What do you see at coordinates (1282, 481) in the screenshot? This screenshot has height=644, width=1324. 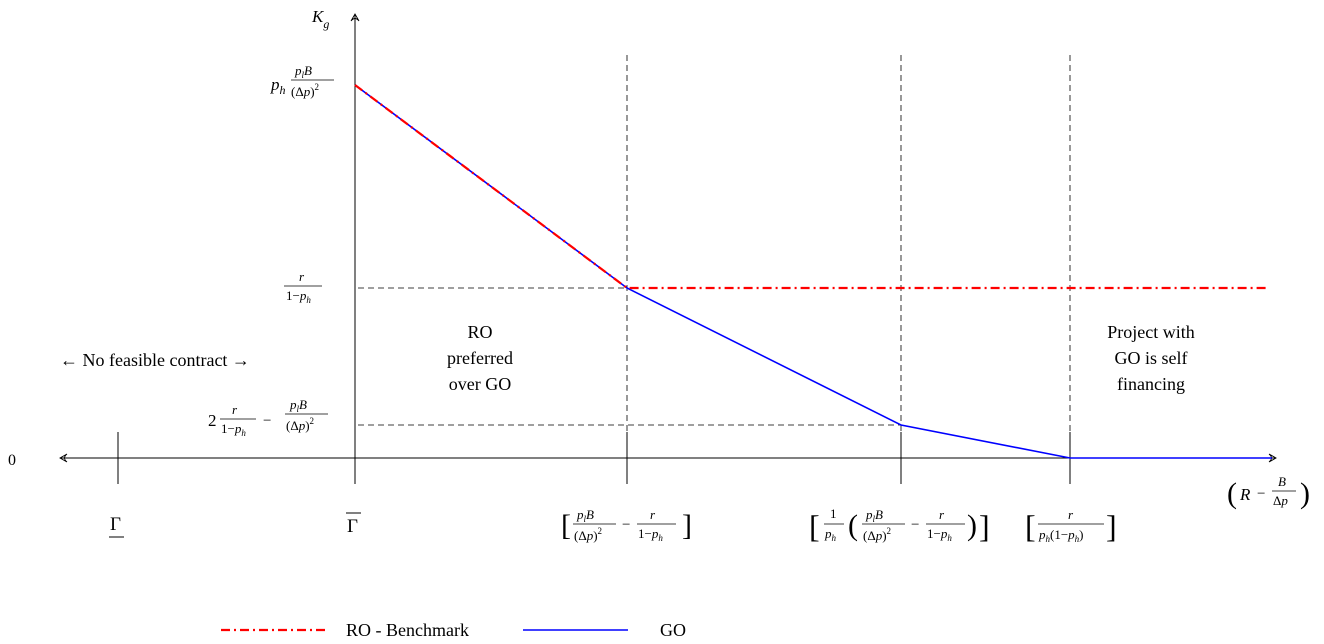 I see `svg-text: B` at bounding box center [1282, 481].